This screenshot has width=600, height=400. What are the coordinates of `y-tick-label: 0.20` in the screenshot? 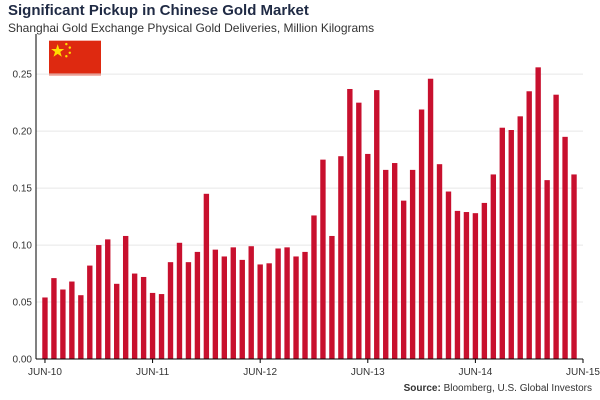 It's located at (23, 132).